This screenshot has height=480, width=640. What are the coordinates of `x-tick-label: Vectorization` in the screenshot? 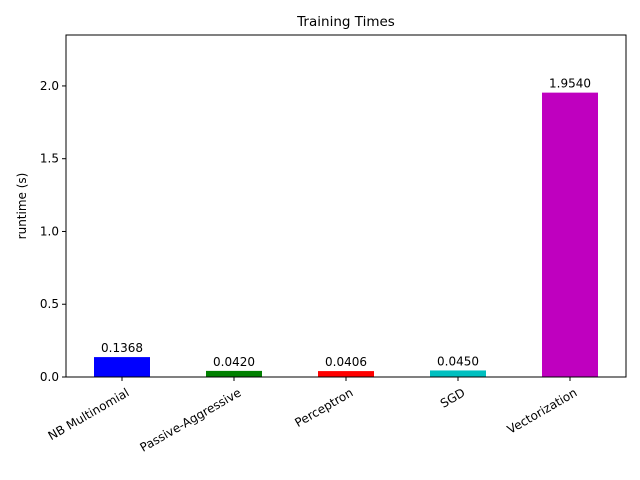 It's located at (542, 410).